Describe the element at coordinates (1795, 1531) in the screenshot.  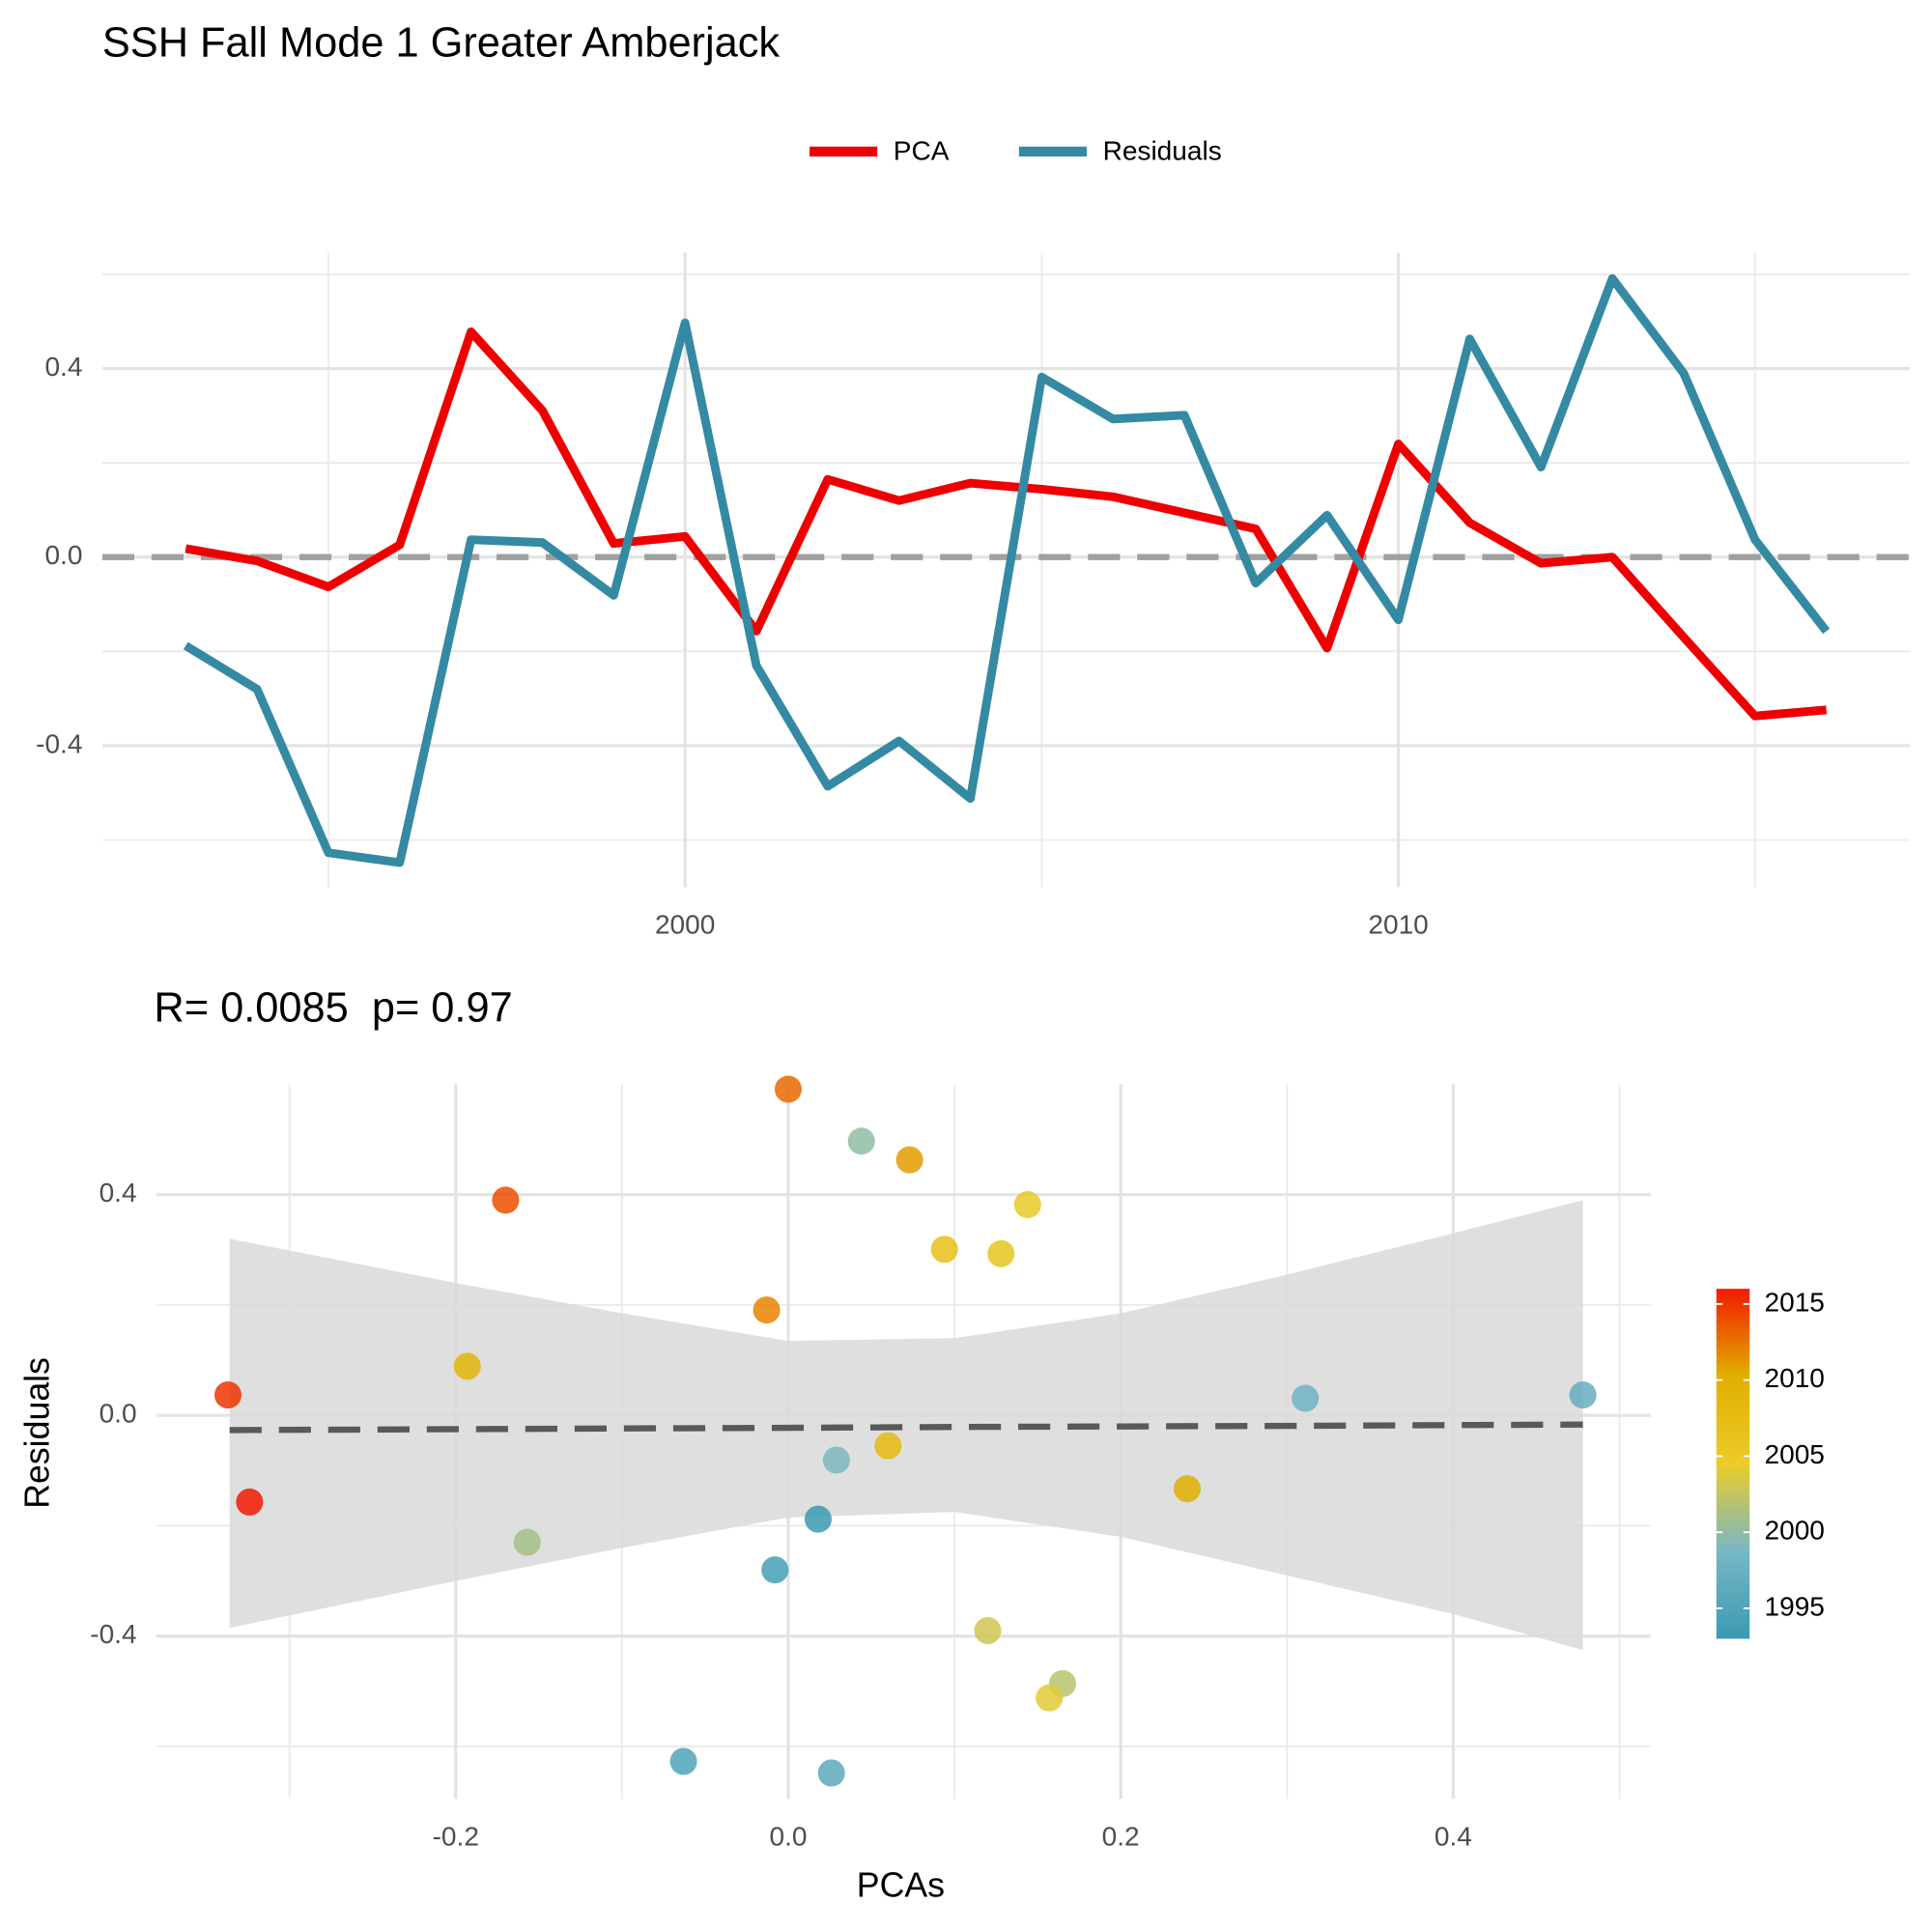
I see `colorbar-label: 2000` at that location.